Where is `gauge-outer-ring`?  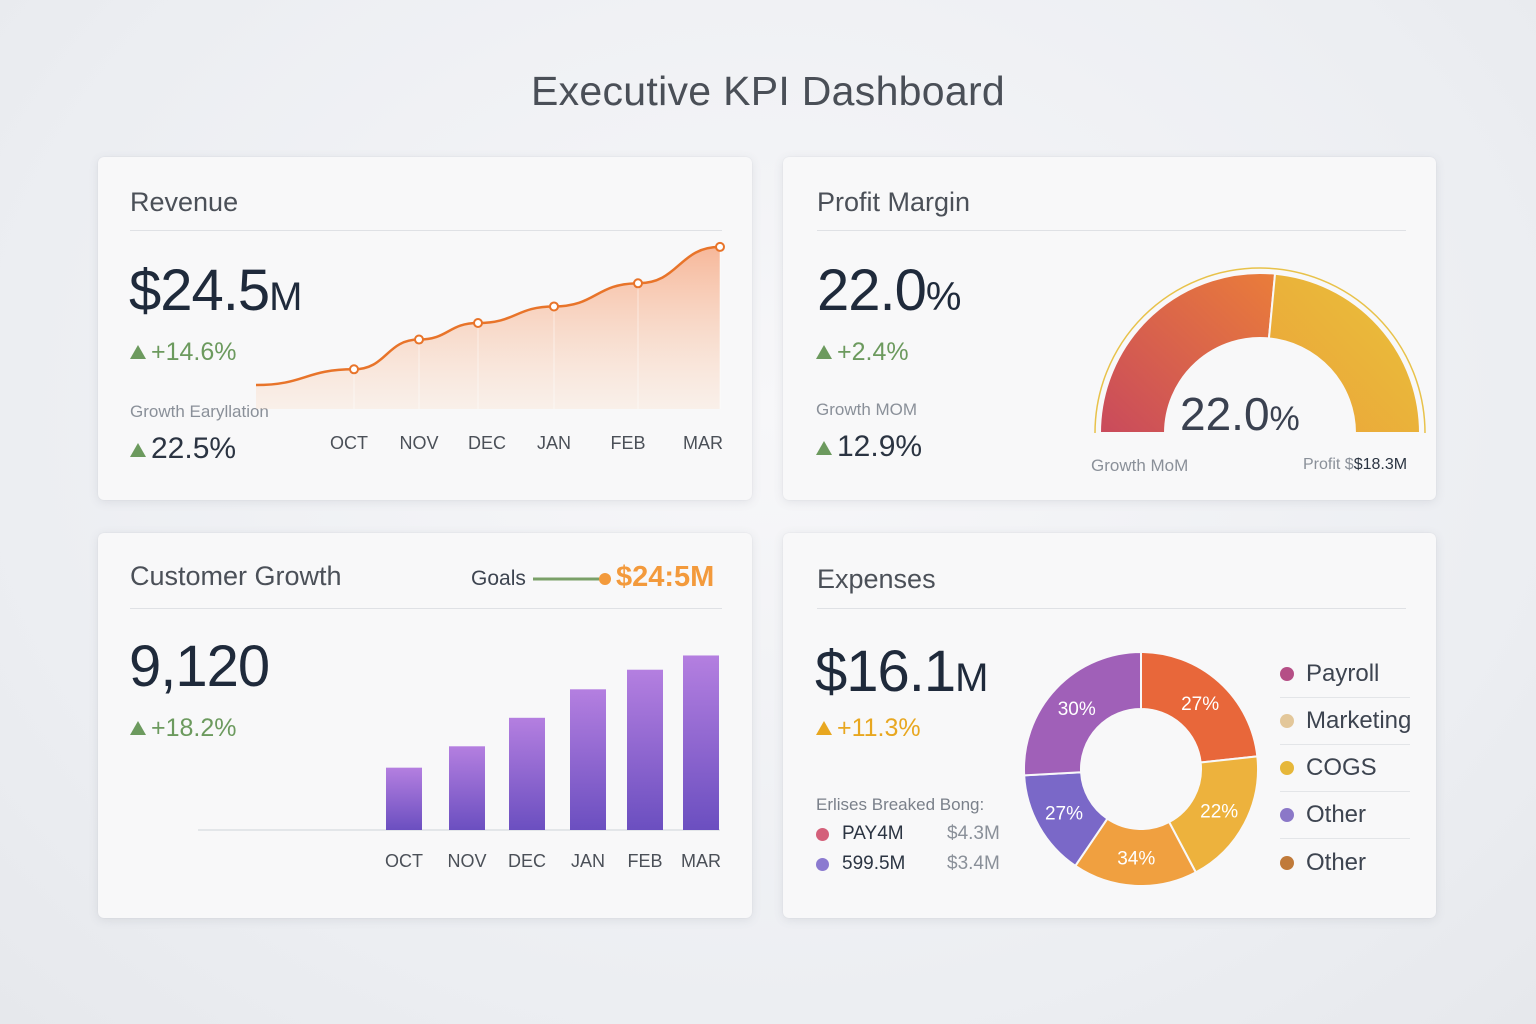
gauge-outer-ring is located at coordinates (1260, 350).